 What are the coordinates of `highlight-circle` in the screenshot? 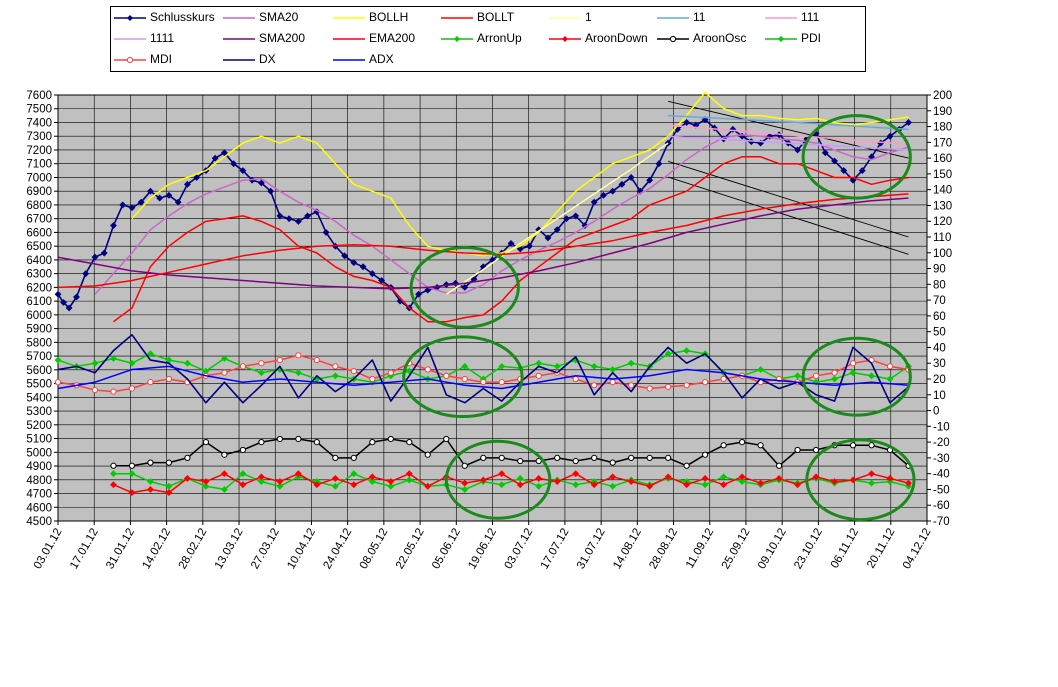 It's located at (464, 287).